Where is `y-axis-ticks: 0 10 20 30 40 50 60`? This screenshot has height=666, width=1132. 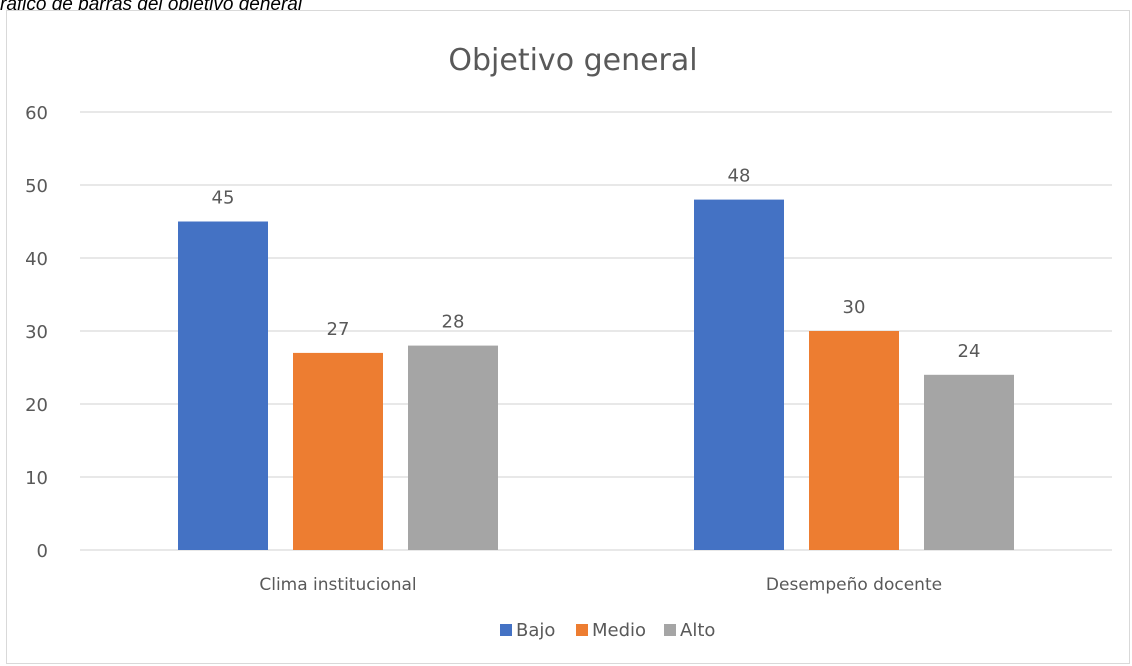 y-axis-ticks: 0 10 20 30 40 50 60 is located at coordinates (36, 332).